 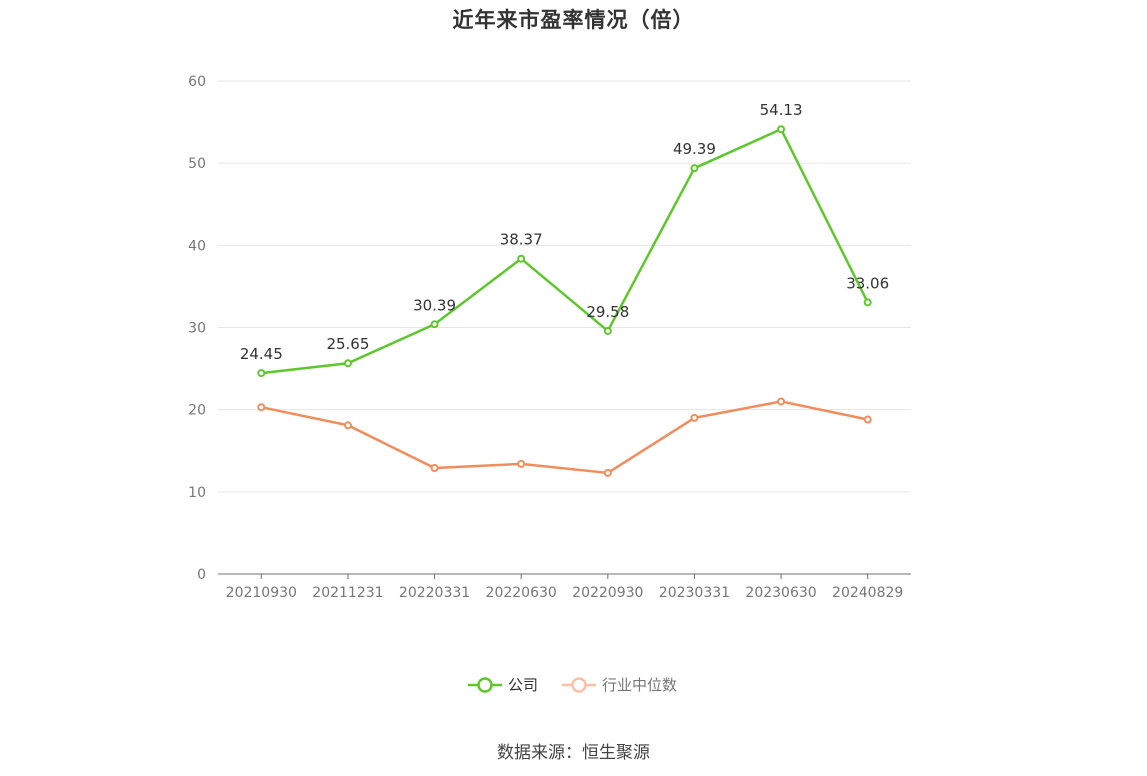 I want to click on x-tick-label: 20210930, so click(x=261, y=593).